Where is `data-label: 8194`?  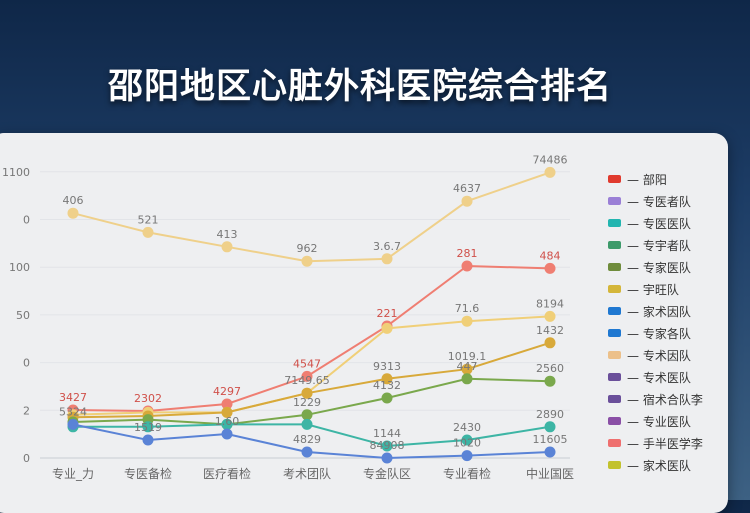 data-label: 8194 is located at coordinates (550, 303).